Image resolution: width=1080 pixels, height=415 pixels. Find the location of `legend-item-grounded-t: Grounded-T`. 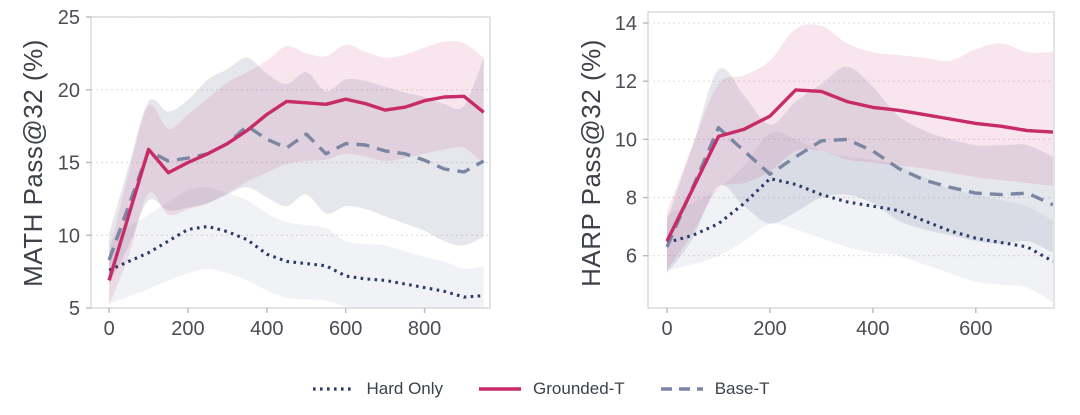

legend-item-grounded-t: Grounded-T is located at coordinates (551, 389).